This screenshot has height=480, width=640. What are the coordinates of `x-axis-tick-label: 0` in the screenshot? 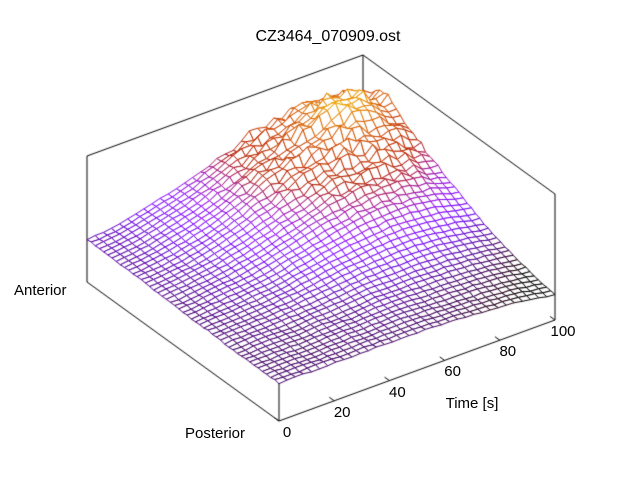 It's located at (287, 432).